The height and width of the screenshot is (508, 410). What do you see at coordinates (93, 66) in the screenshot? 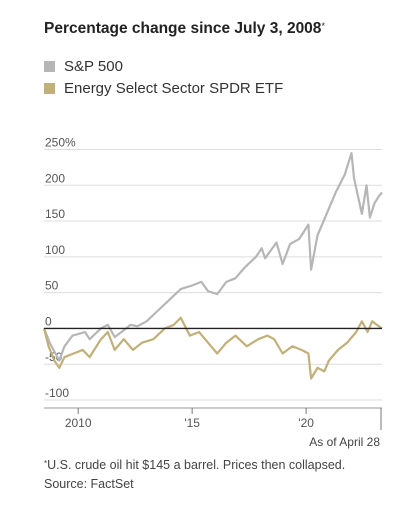
I see `legend-label-sp500: S&P 500` at bounding box center [93, 66].